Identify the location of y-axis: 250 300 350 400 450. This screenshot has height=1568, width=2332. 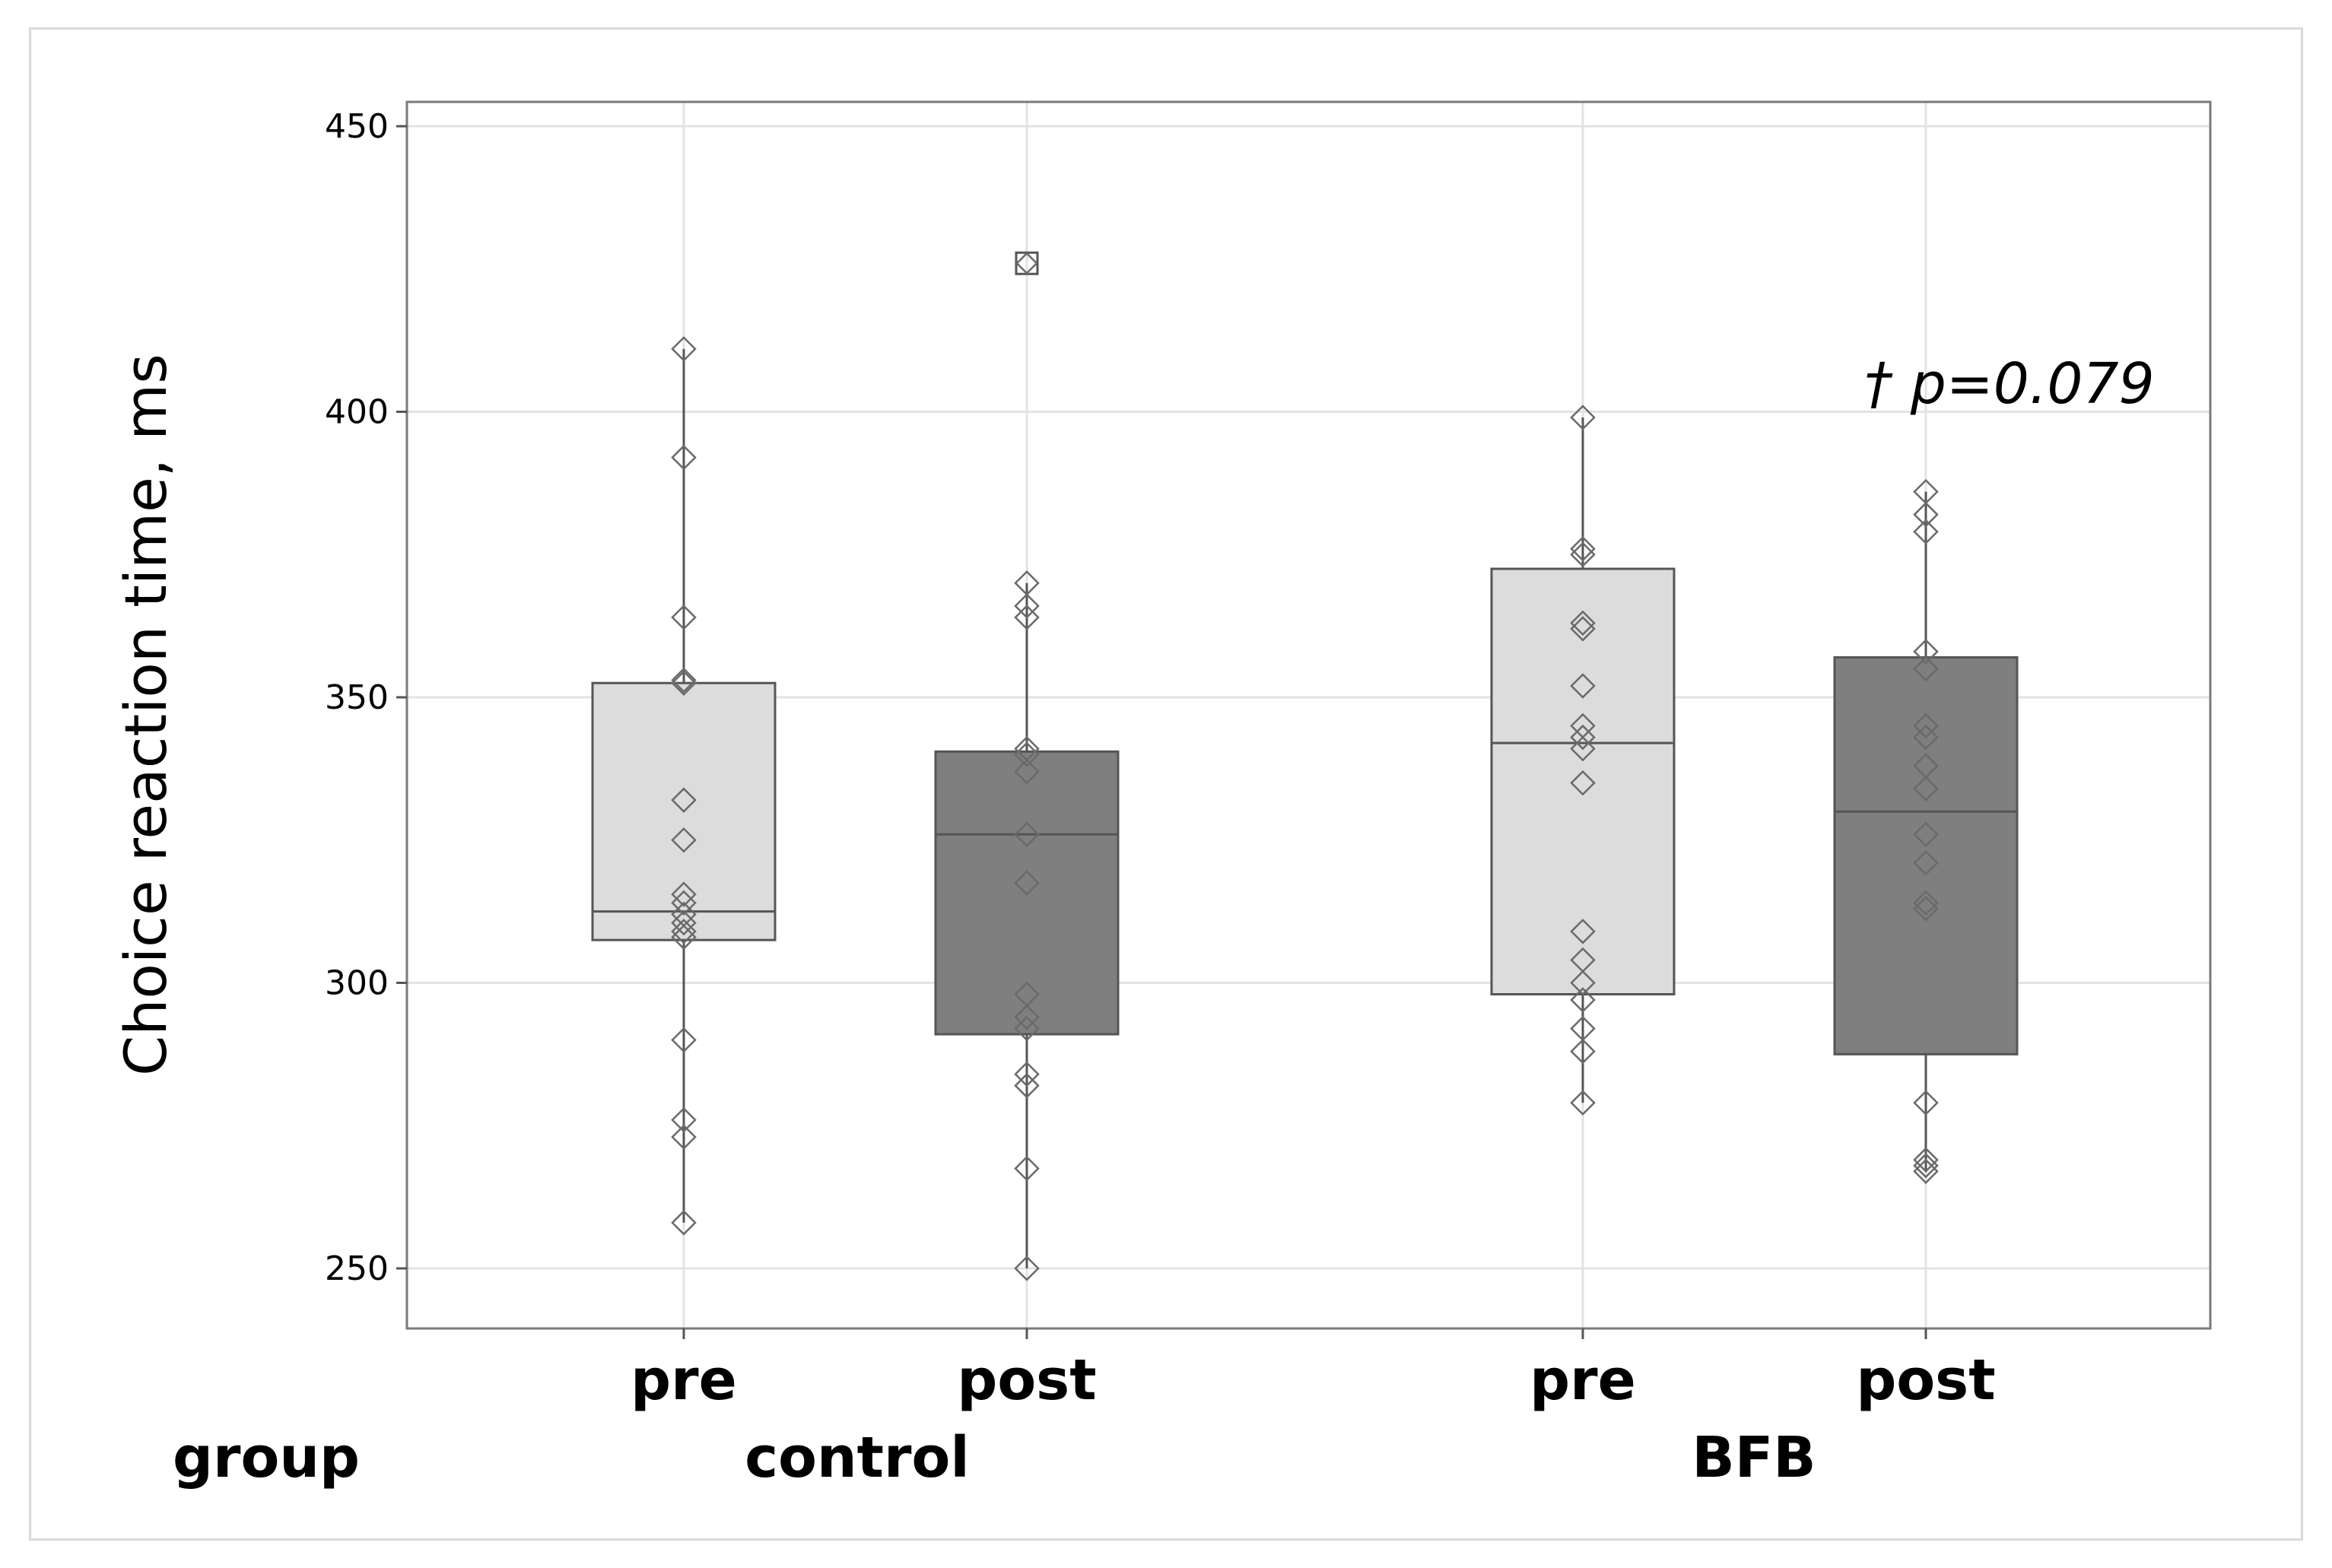
(366, 698).